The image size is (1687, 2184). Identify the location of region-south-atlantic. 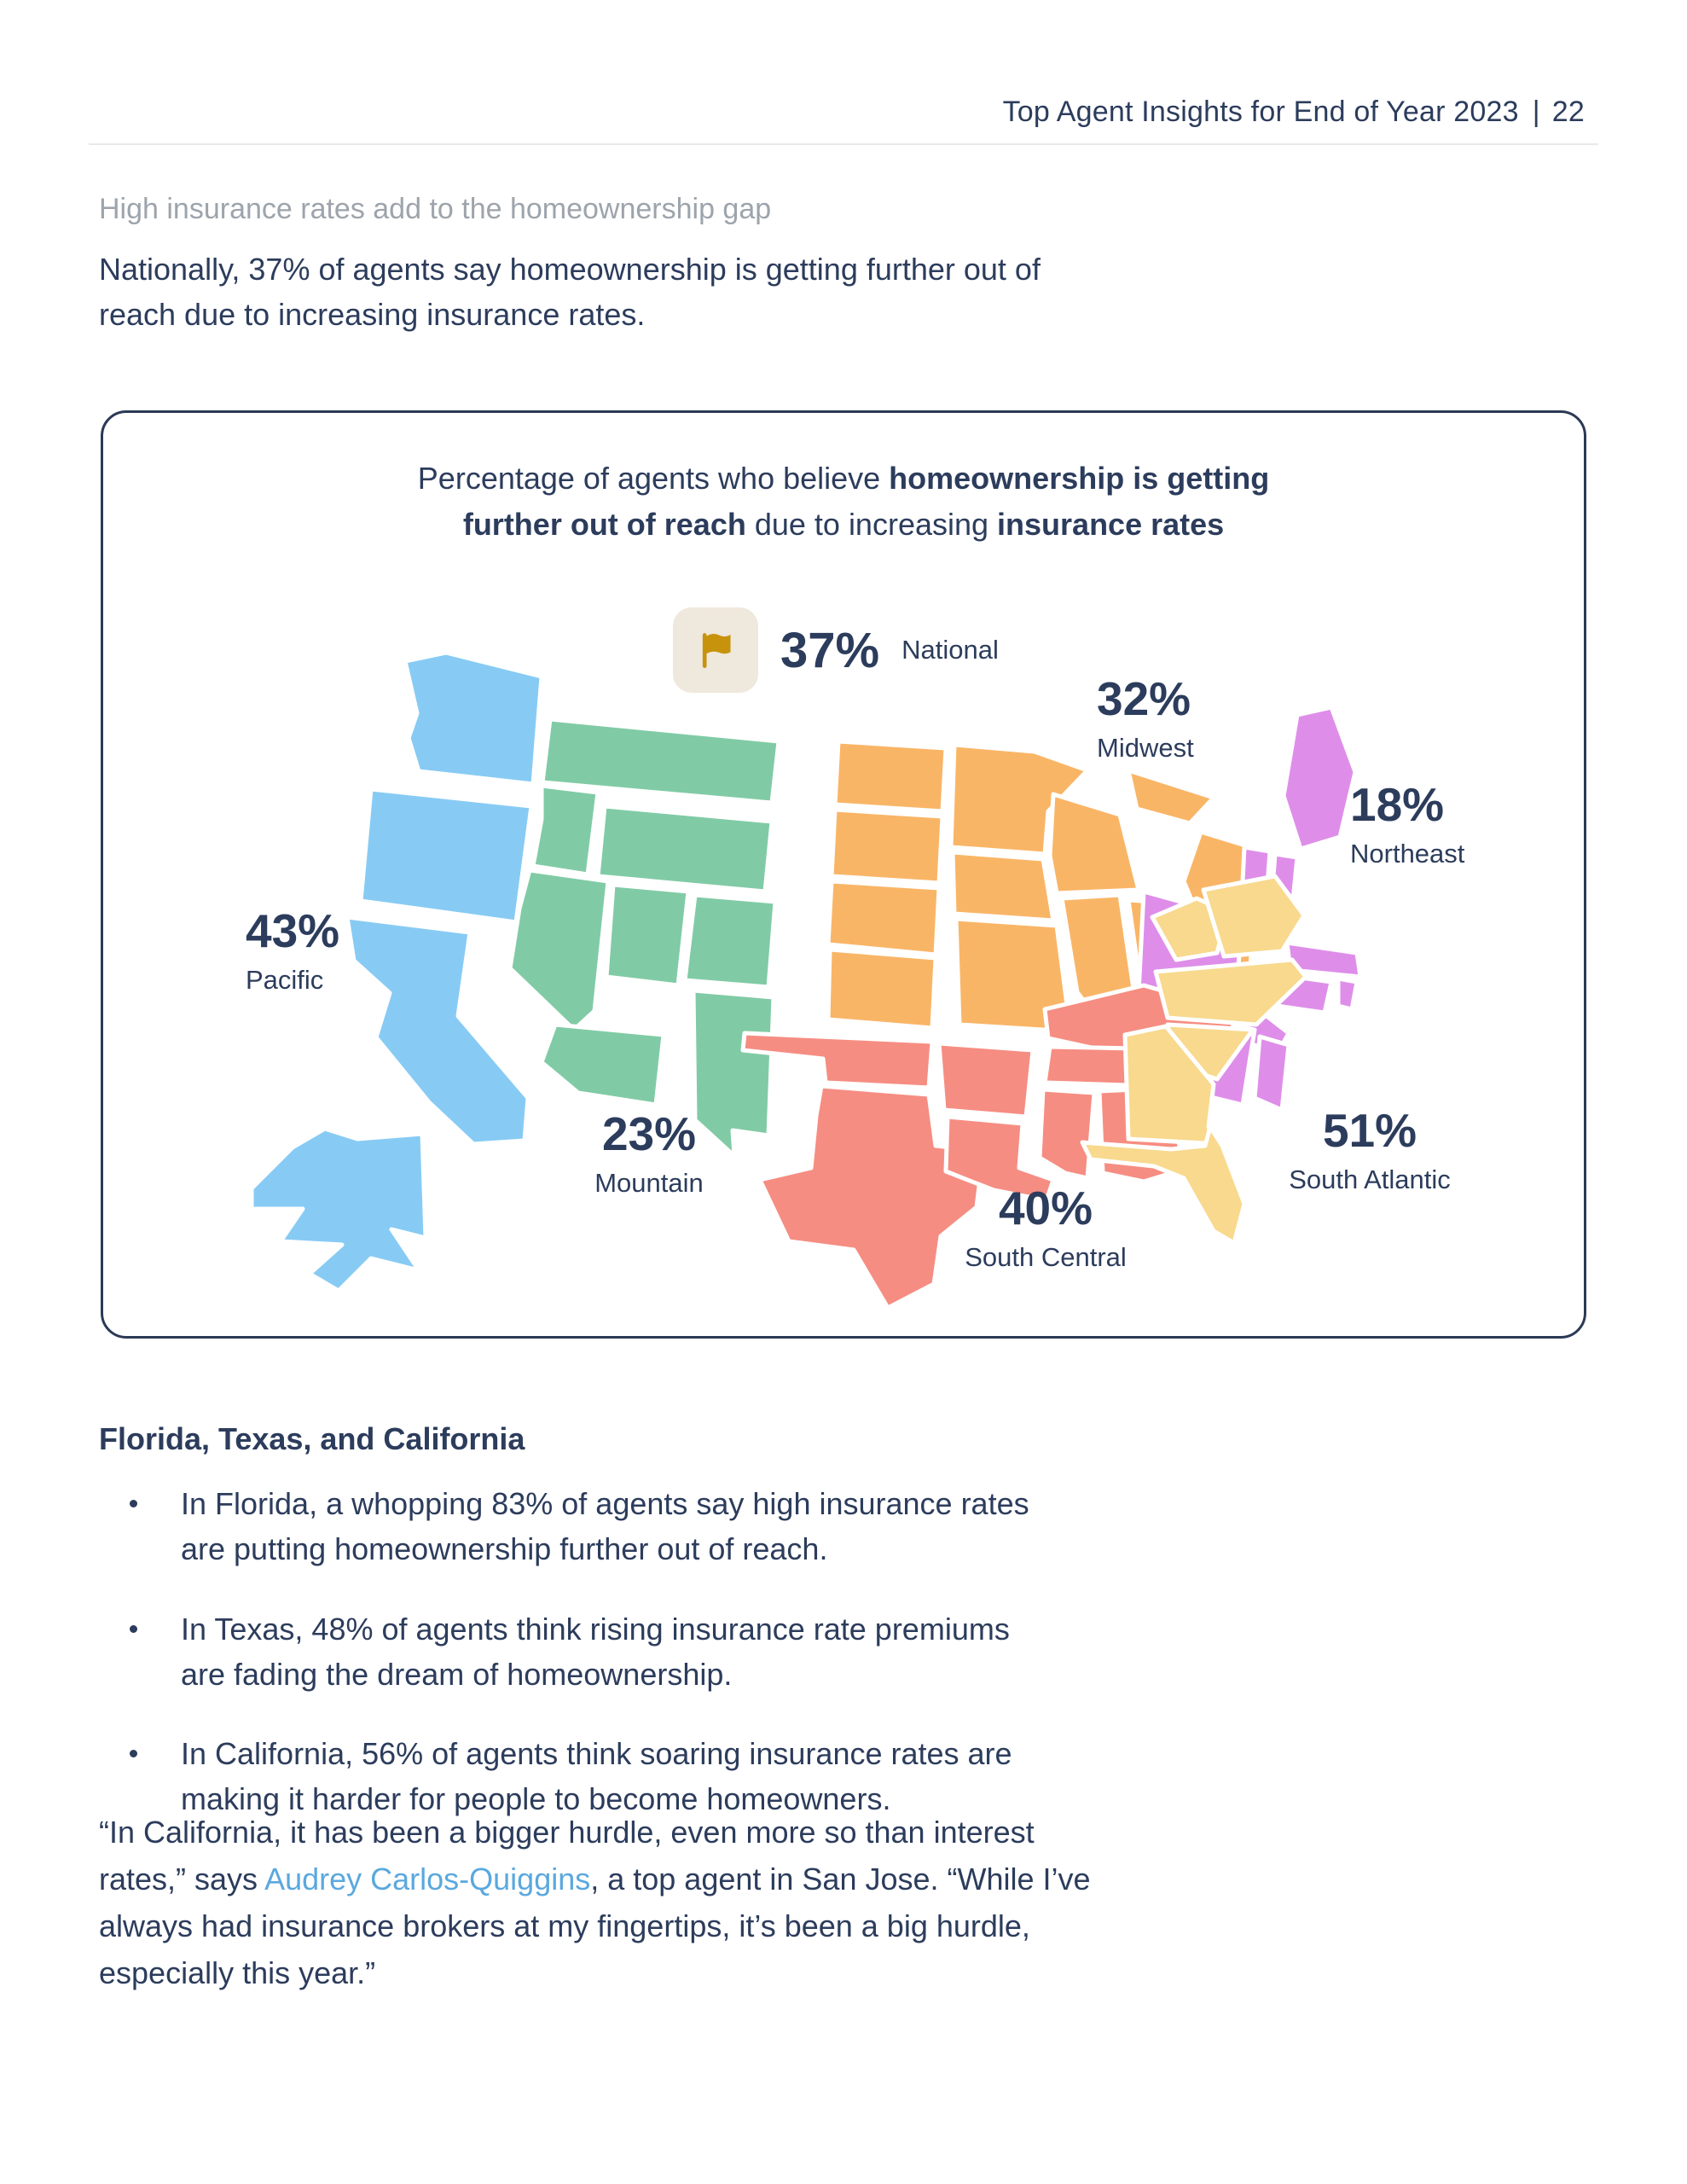
(1194, 1060).